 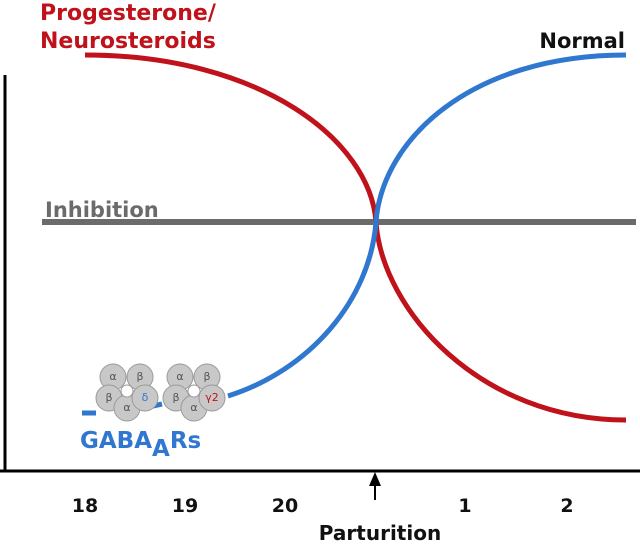 What do you see at coordinates (128, 41) in the screenshot?
I see `label-neurosteroids: Neurosteroids` at bounding box center [128, 41].